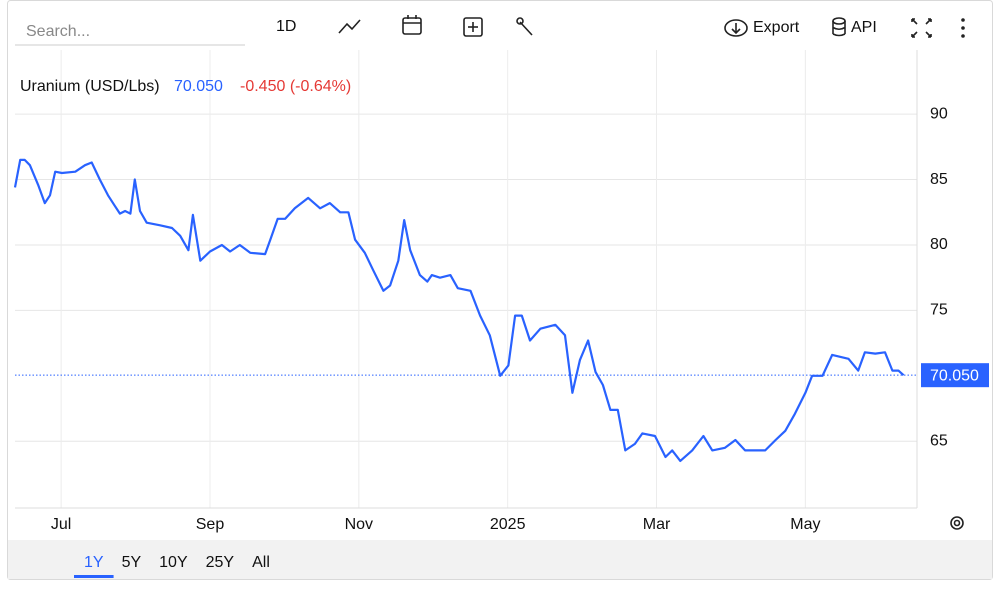 The image size is (1000, 589). I want to click on x-tick-label: Jul, so click(61, 524).